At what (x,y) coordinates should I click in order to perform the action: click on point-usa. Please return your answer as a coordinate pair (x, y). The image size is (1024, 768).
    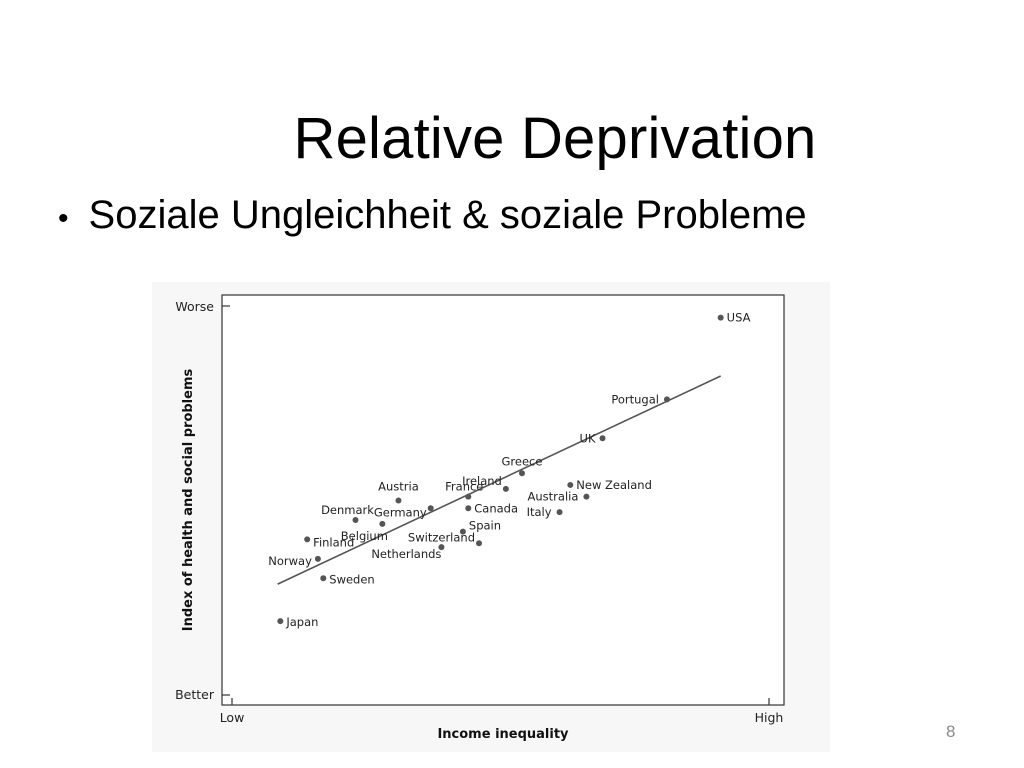
    Looking at the image, I should click on (720, 317).